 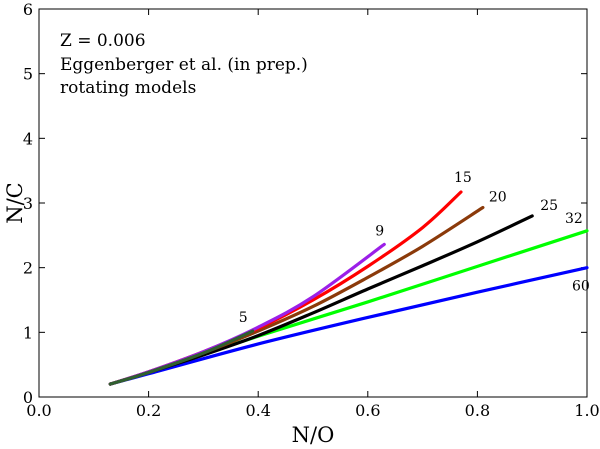 I want to click on series-label-25: 25, so click(x=549, y=206).